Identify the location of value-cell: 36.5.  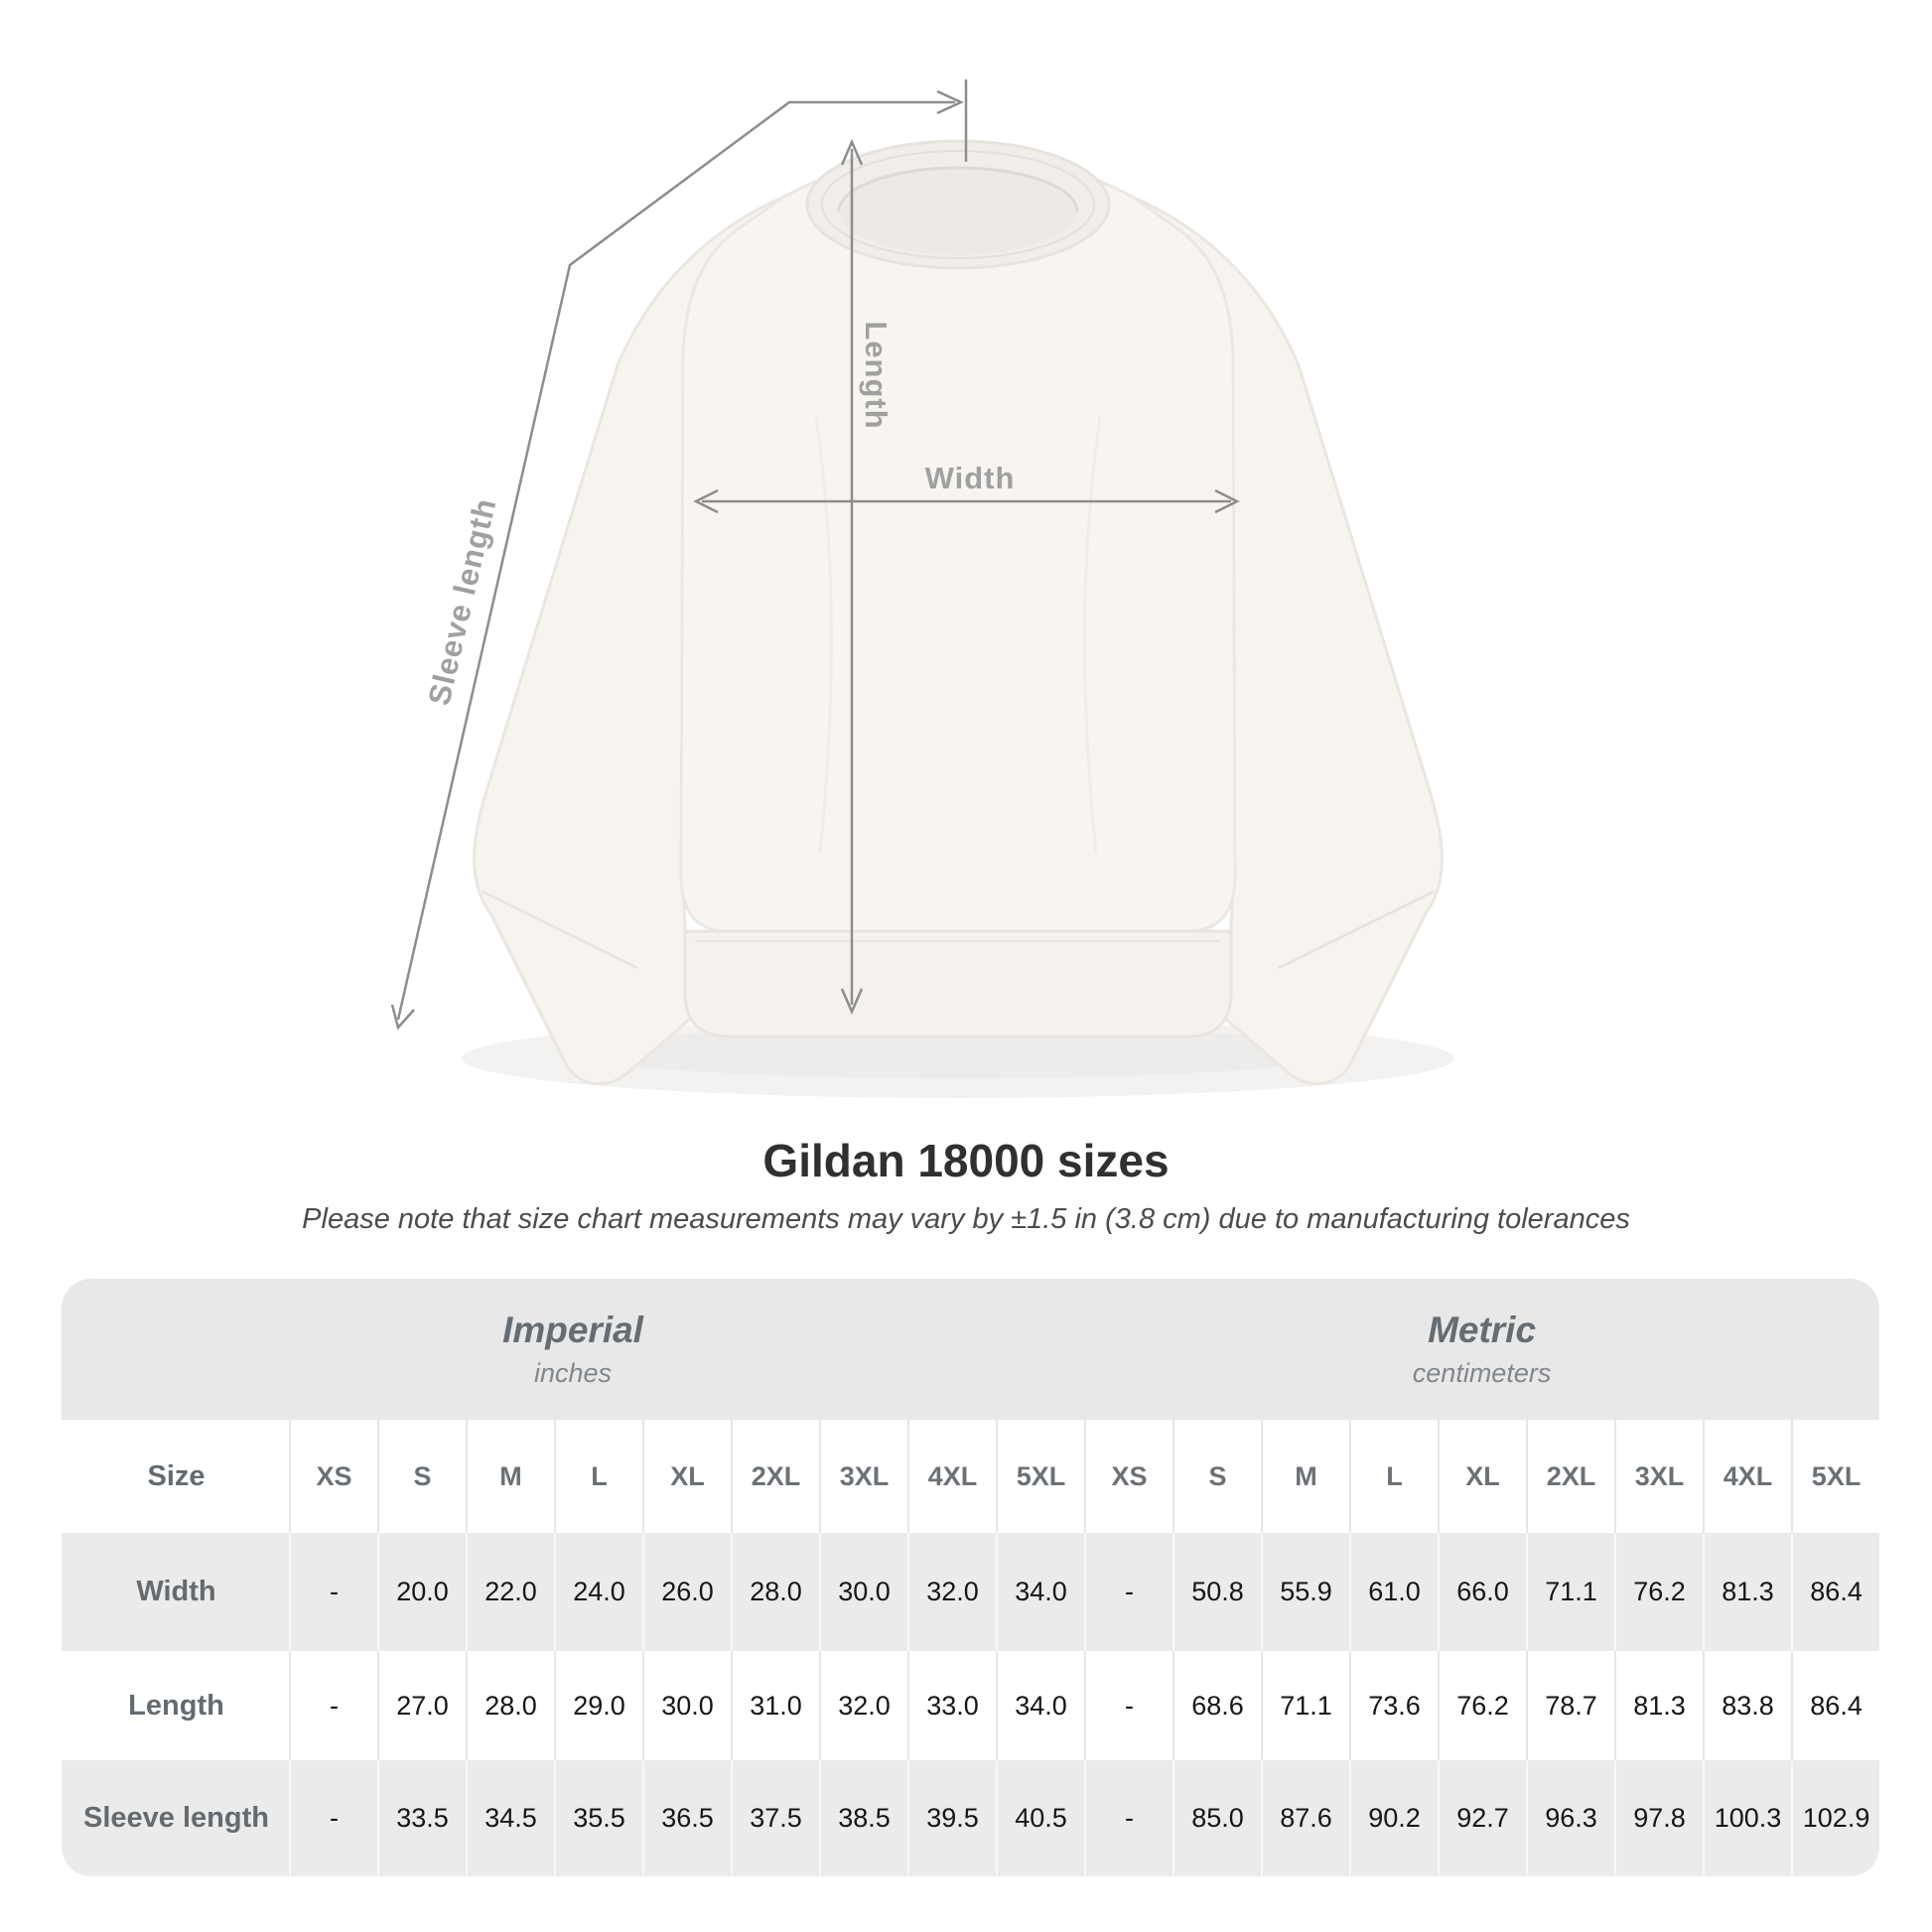
(687, 1818).